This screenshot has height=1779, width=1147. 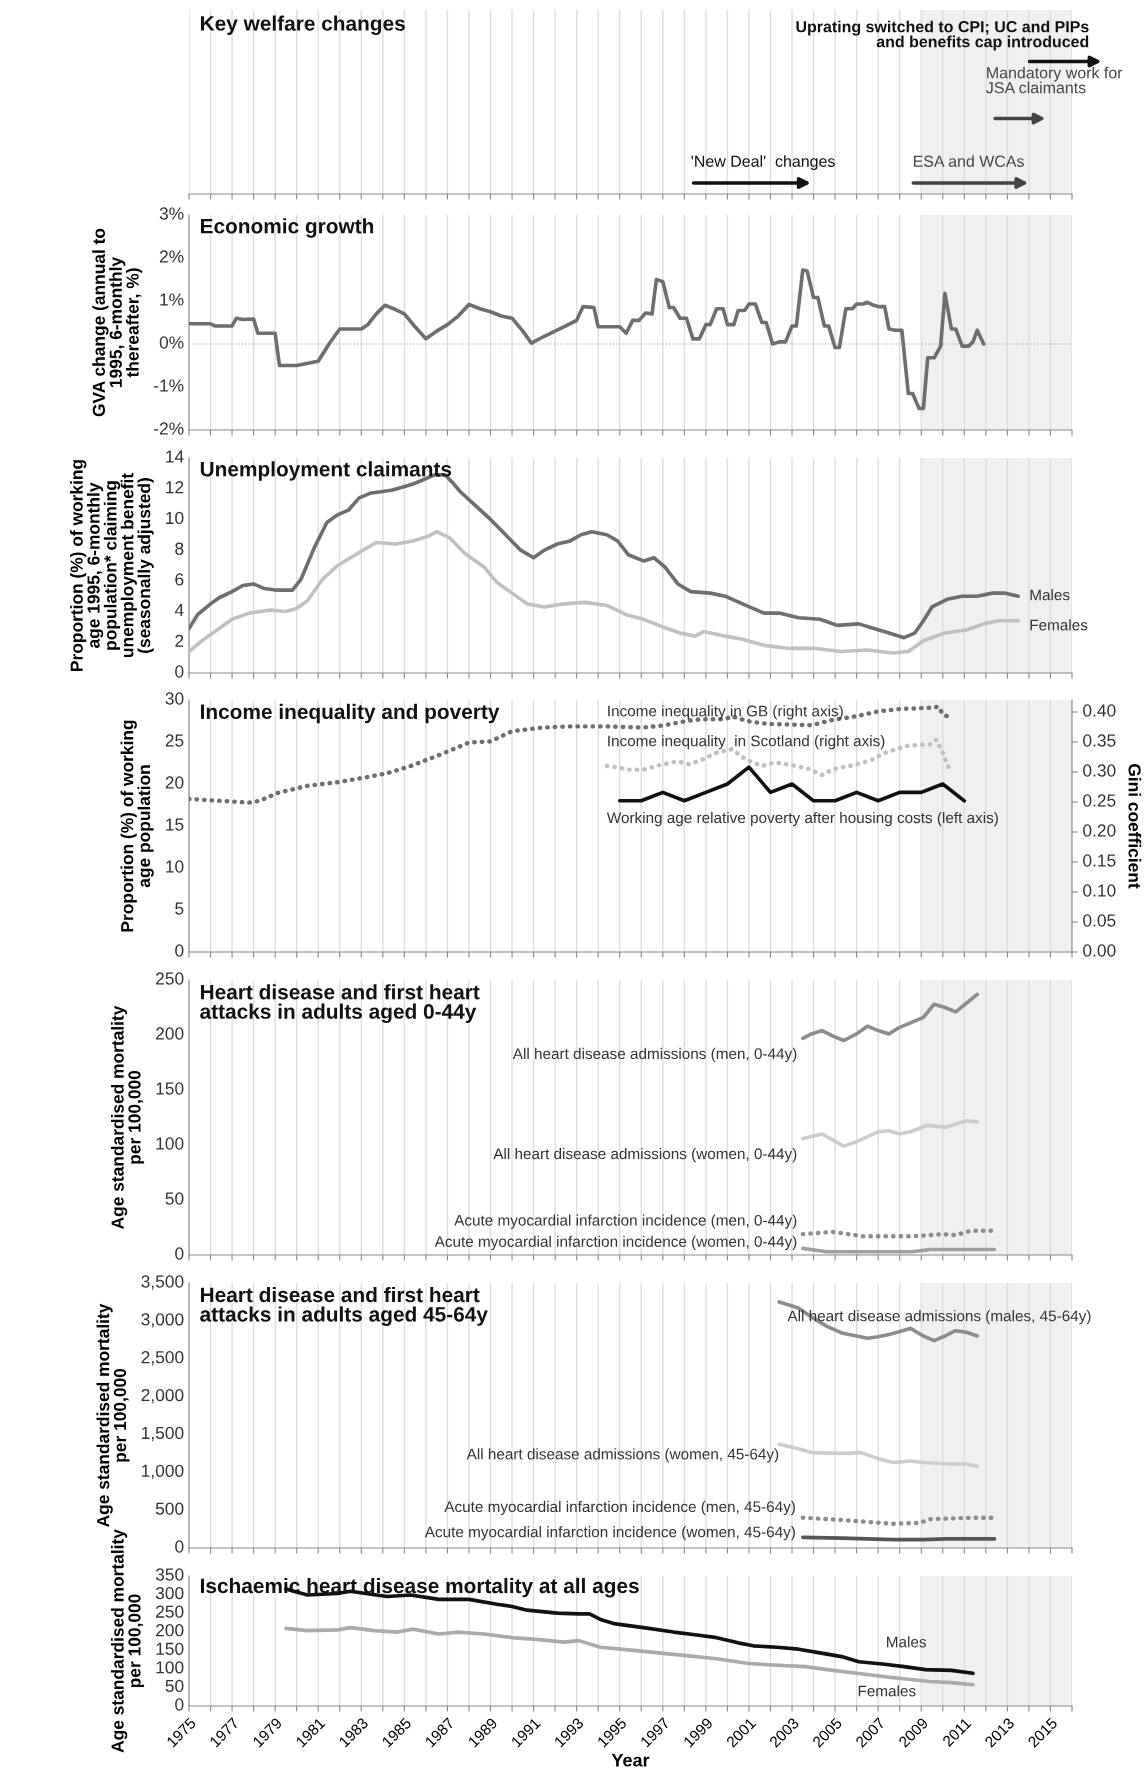 I want to click on y2-tick-label: 0.40, so click(x=1099, y=710).